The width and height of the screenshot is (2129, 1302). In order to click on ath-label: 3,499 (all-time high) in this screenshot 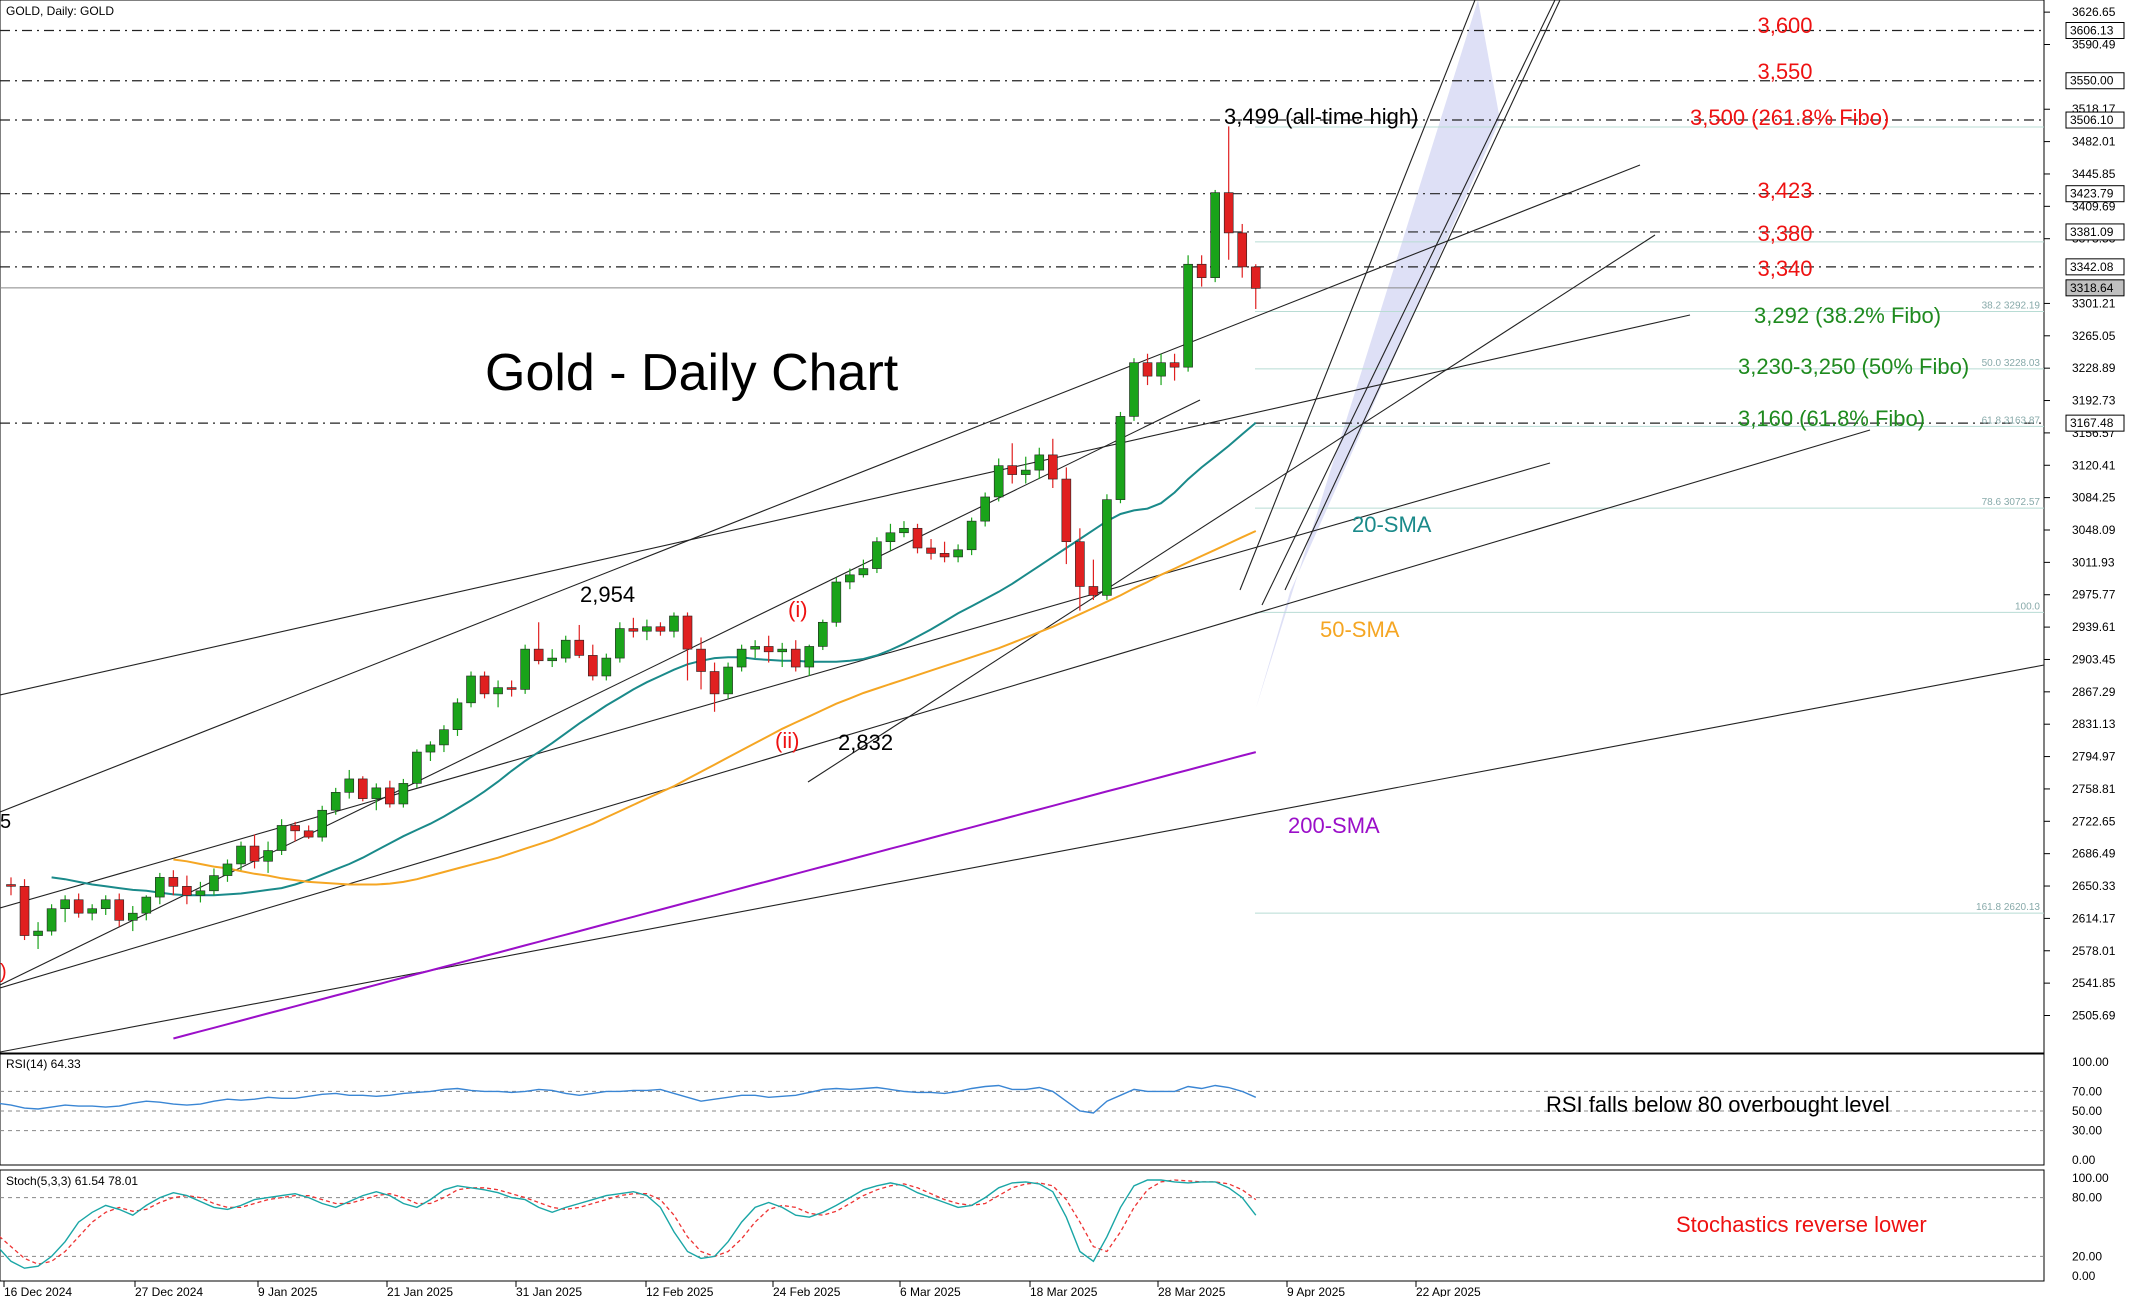, I will do `click(1321, 116)`.